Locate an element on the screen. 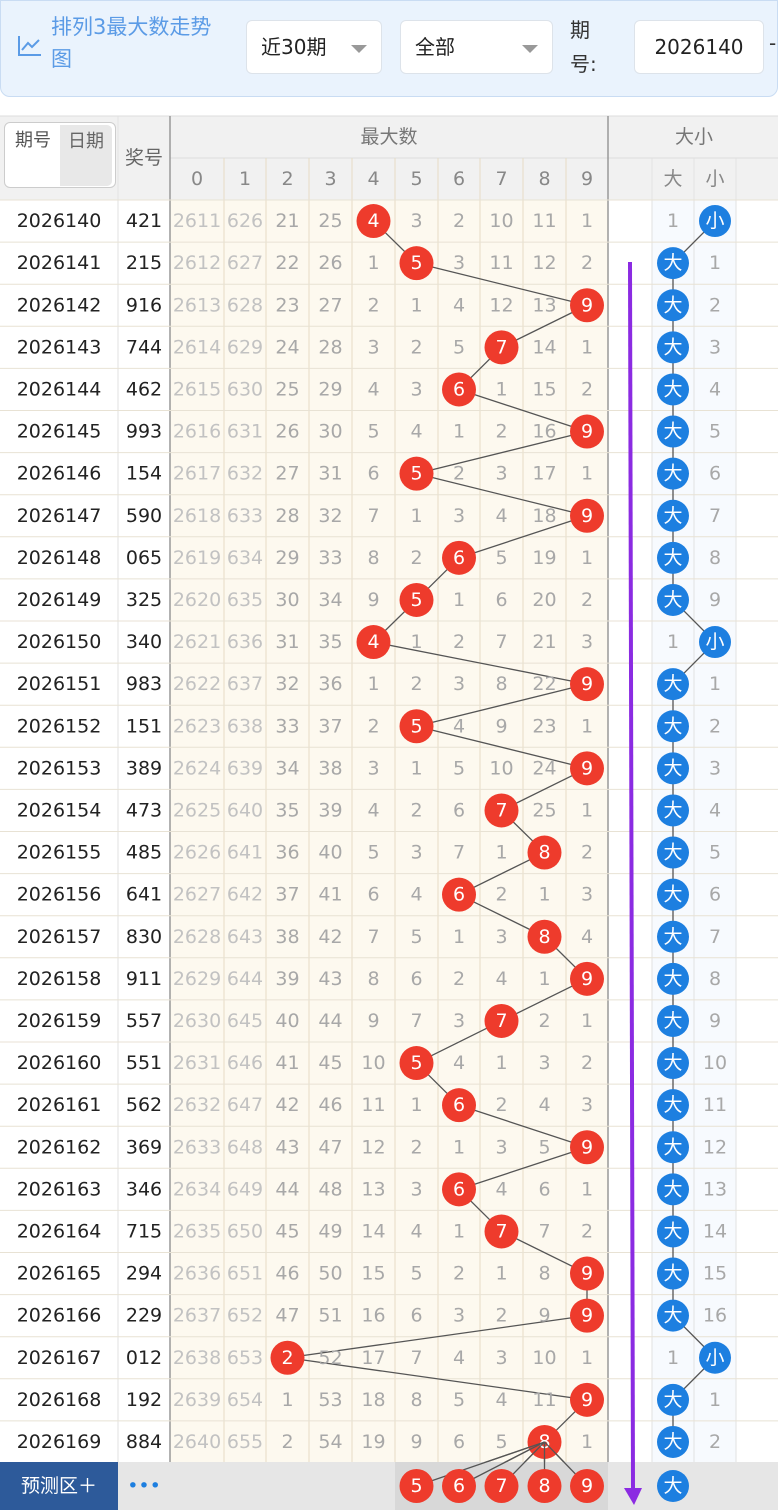 This screenshot has height=1510, width=778. miss-count: 648 is located at coordinates (245, 1147).